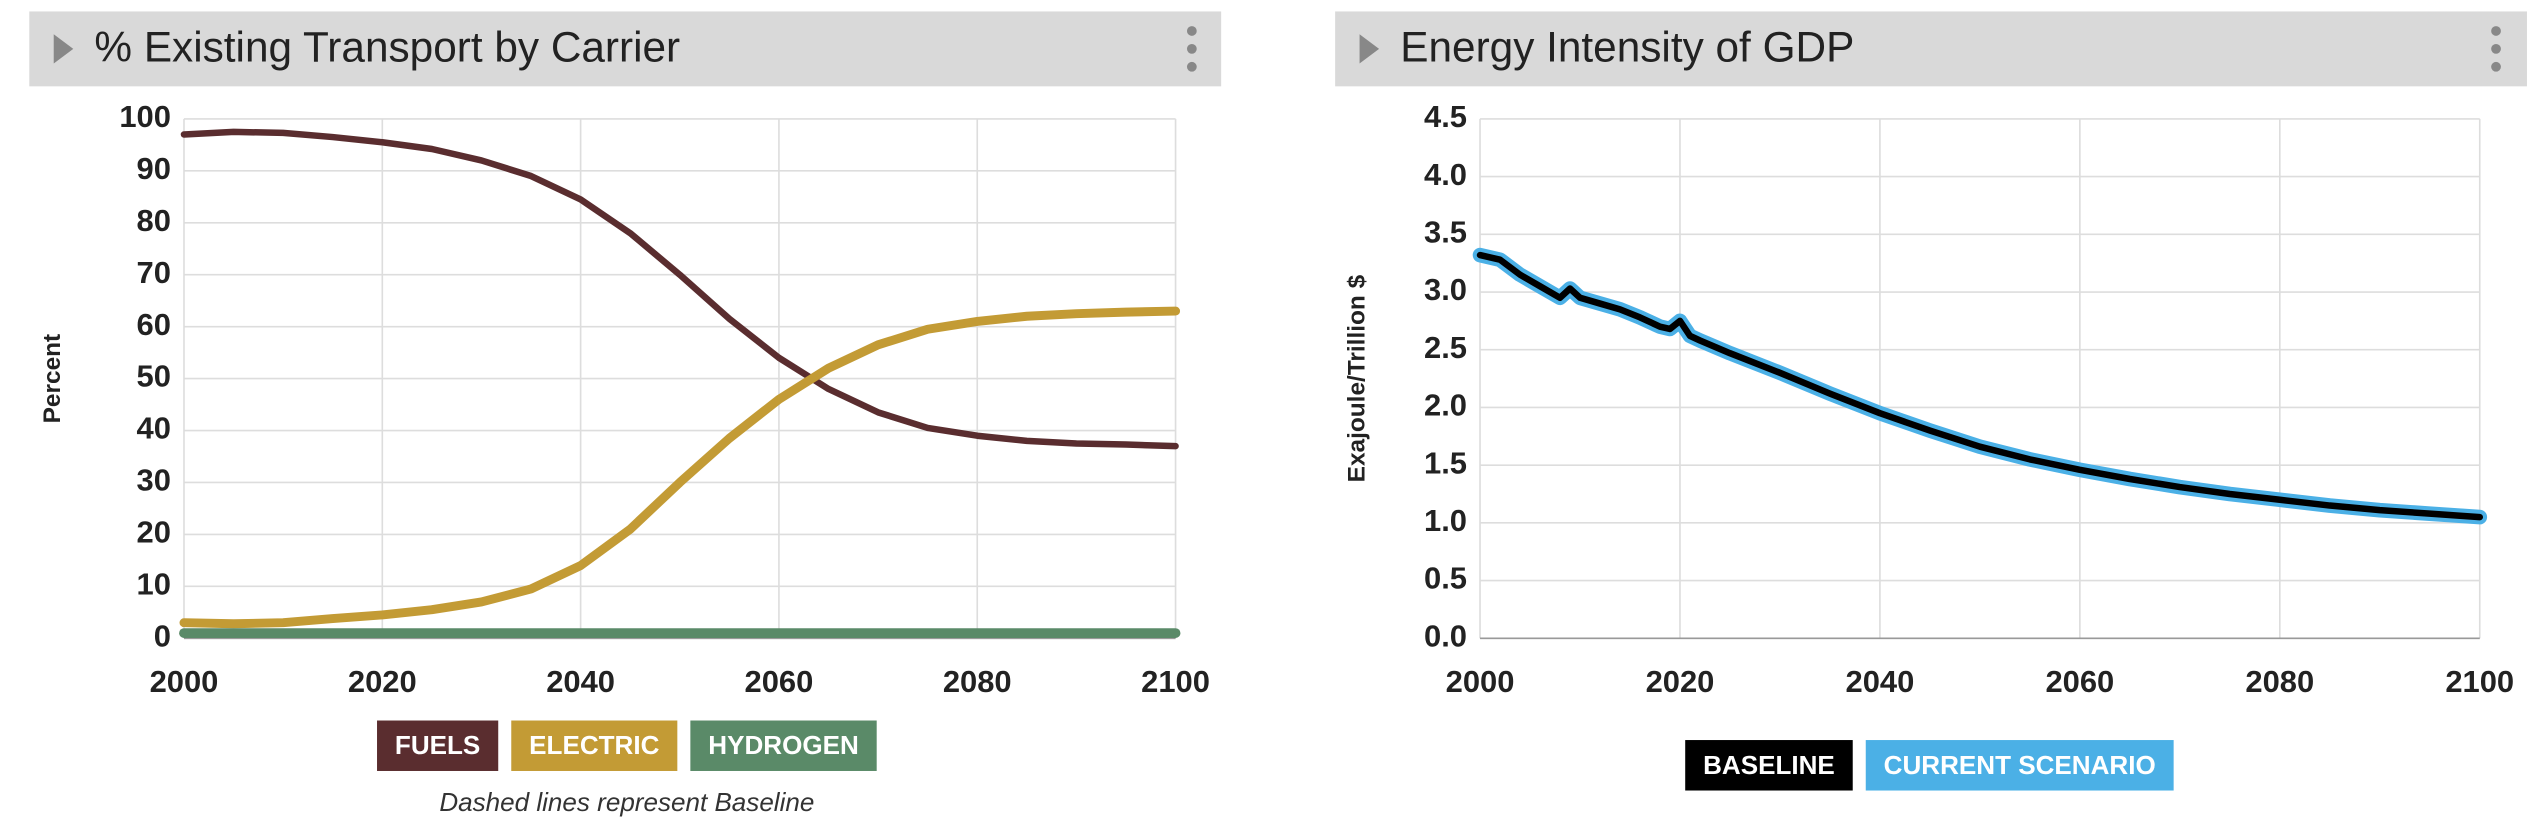 The width and height of the screenshot is (2540, 828). Describe the element at coordinates (1445, 405) in the screenshot. I see `y-tick-label: 2.0` at that location.